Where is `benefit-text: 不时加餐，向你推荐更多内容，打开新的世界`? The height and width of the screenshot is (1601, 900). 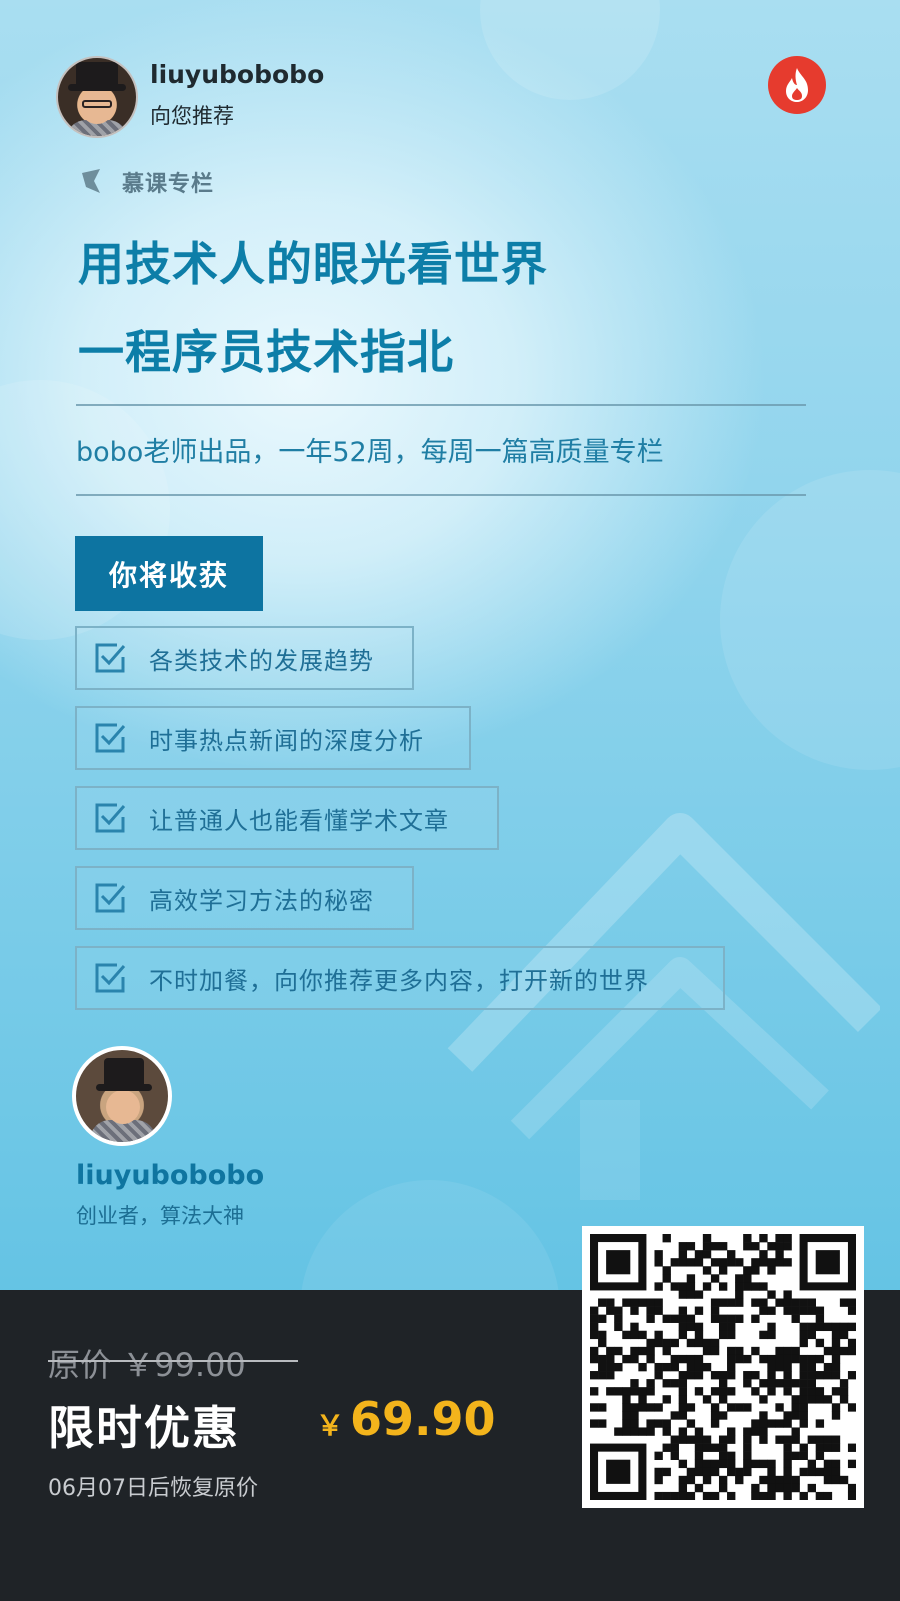 benefit-text: 不时加餐，向你推荐更多内容，打开新的世界 is located at coordinates (399, 980).